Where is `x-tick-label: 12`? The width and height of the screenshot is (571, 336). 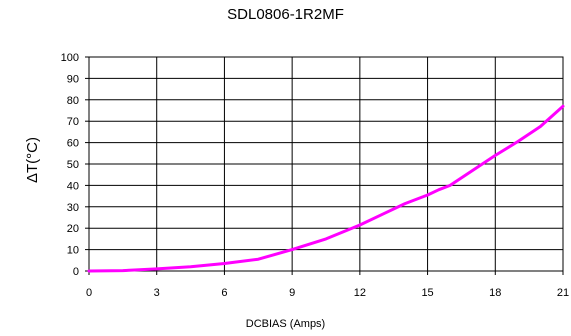 x-tick-label: 12 is located at coordinates (360, 293).